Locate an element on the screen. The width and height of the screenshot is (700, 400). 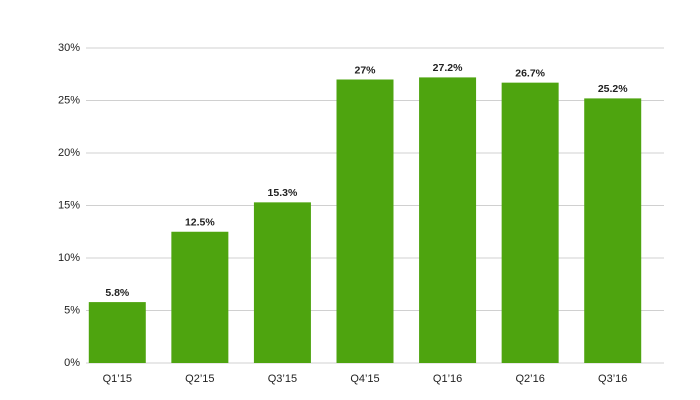
x-tick-label: Q3’15 is located at coordinates (282, 379).